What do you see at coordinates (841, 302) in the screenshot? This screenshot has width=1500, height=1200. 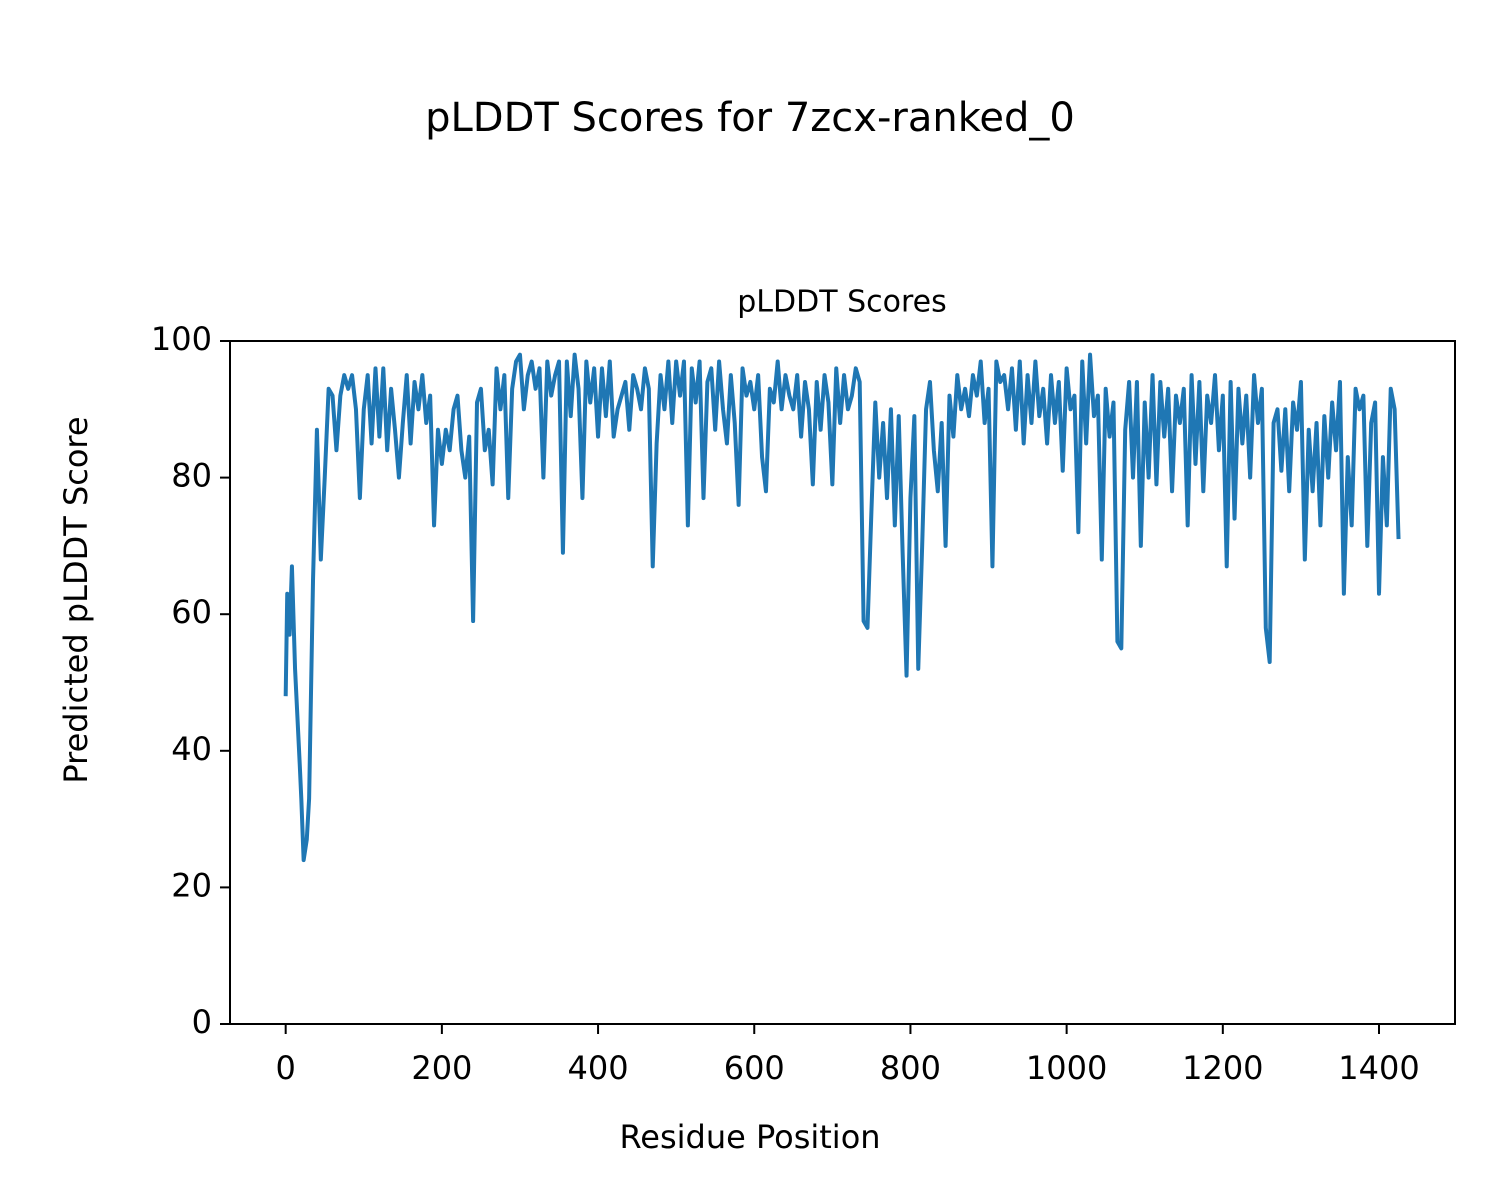 I see `axes-title: pLDDT Scores` at bounding box center [841, 302].